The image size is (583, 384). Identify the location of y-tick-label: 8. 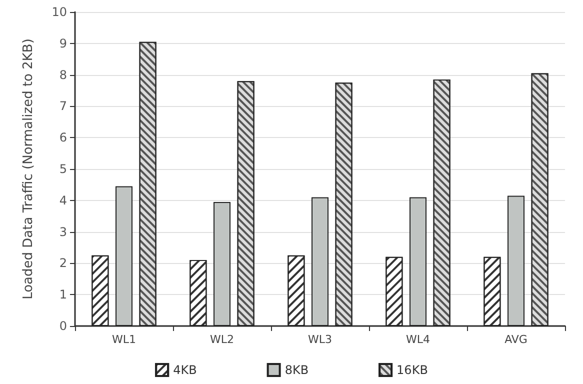
(63, 75).